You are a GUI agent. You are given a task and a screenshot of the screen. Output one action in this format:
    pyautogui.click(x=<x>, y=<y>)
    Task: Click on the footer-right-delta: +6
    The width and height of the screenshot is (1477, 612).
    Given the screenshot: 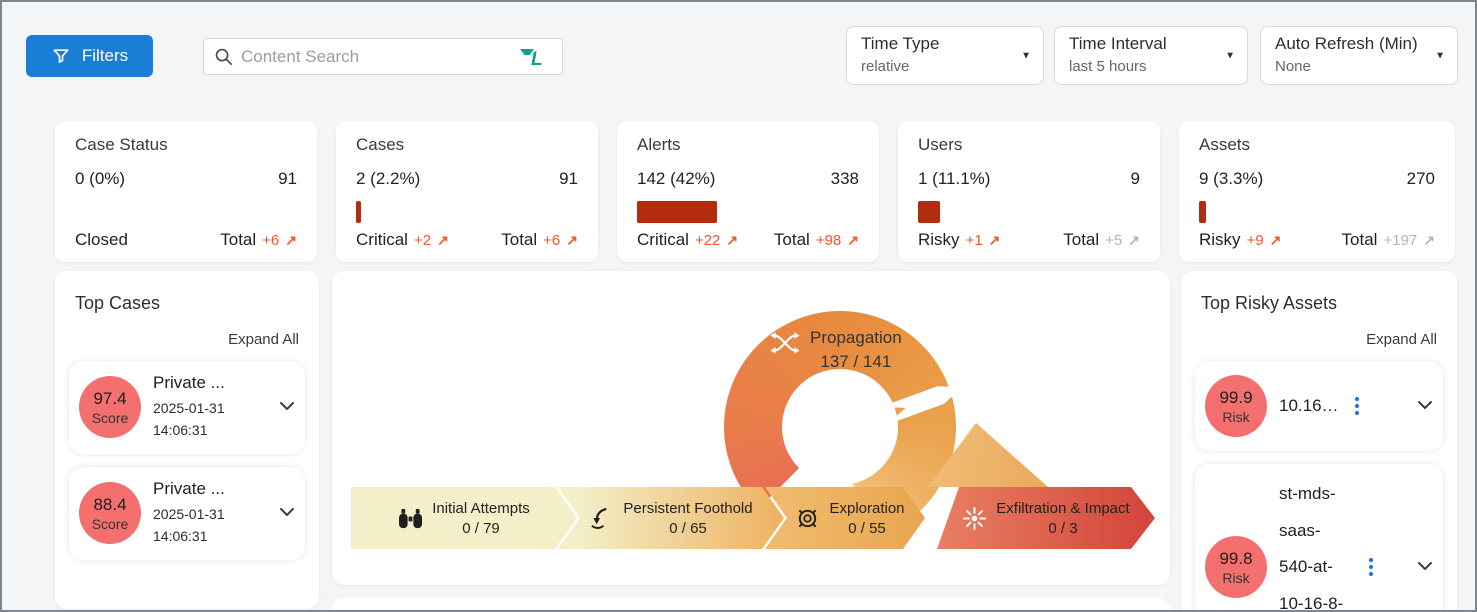 What is the action you would take?
    pyautogui.click(x=552, y=240)
    